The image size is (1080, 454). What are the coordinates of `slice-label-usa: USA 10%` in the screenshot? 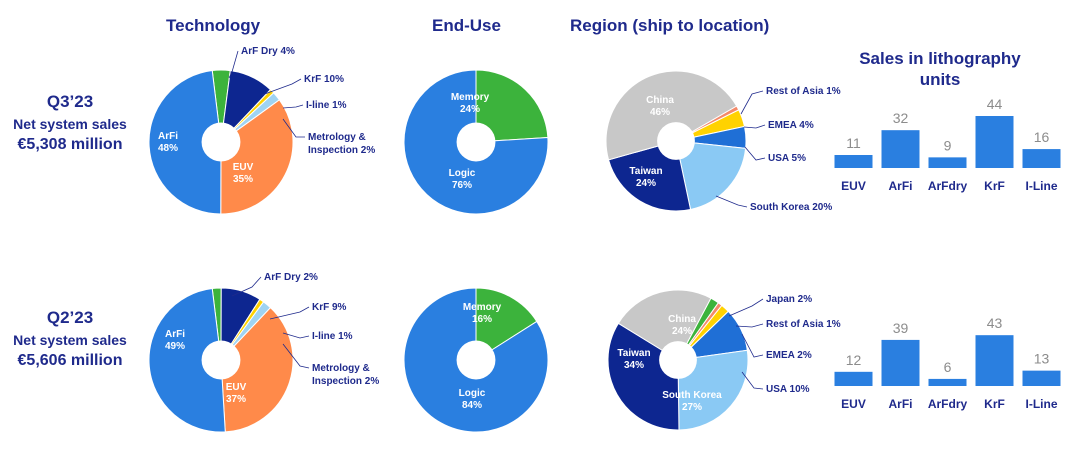 It's located at (788, 389).